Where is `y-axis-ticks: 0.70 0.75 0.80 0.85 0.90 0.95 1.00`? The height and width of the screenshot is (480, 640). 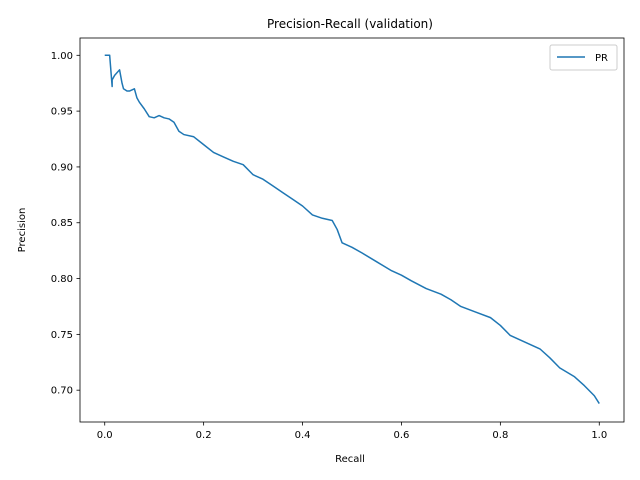
y-axis-ticks: 0.70 0.75 0.80 0.85 0.90 0.95 1.00 is located at coordinates (65, 224).